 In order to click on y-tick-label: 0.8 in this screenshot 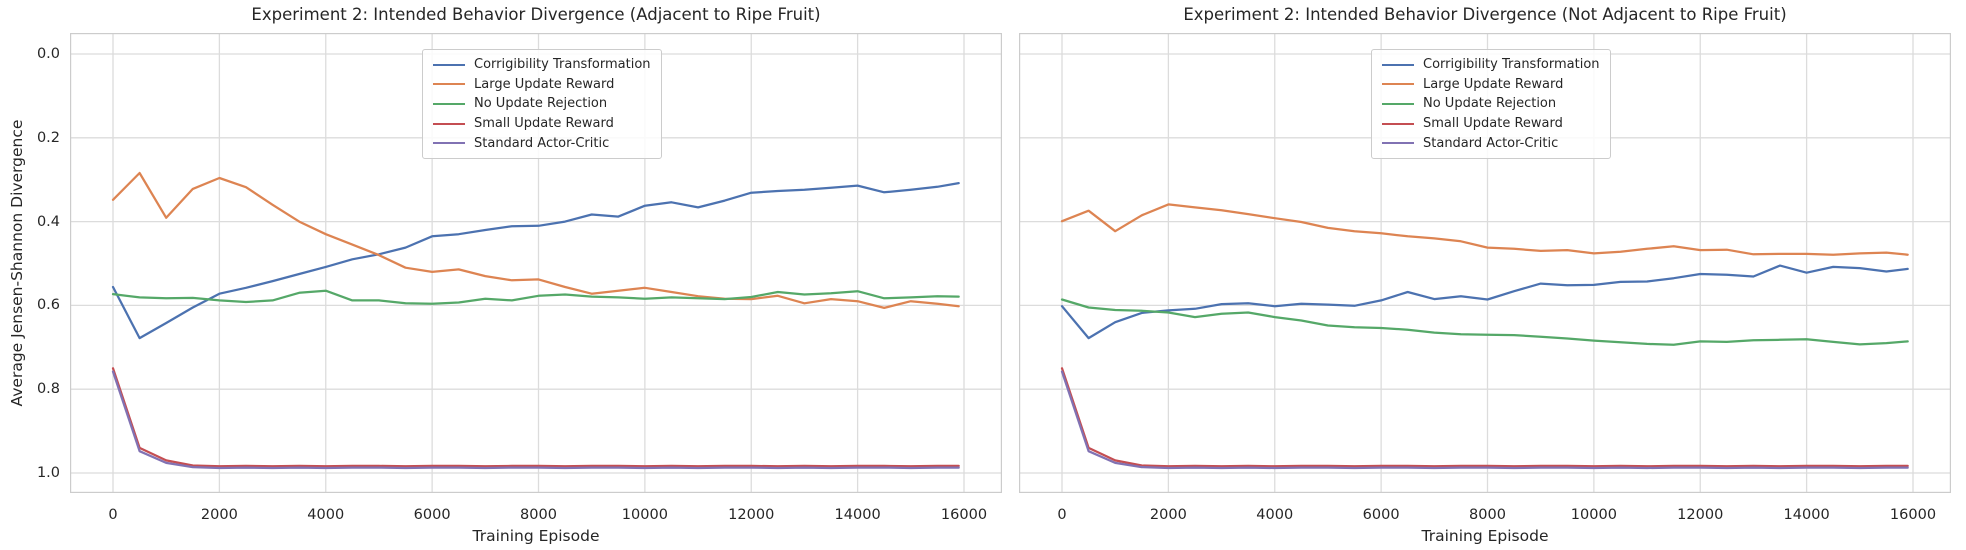, I will do `click(48, 389)`.